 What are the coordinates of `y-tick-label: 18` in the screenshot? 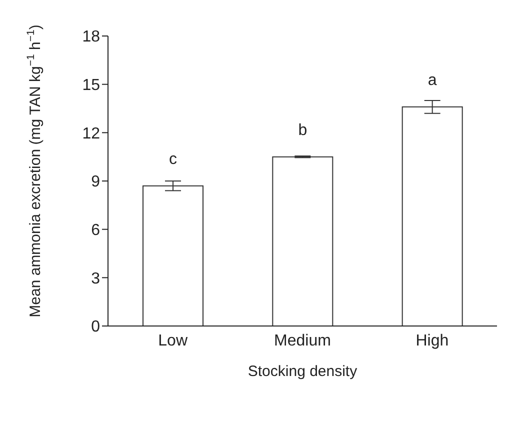 It's located at (91, 37).